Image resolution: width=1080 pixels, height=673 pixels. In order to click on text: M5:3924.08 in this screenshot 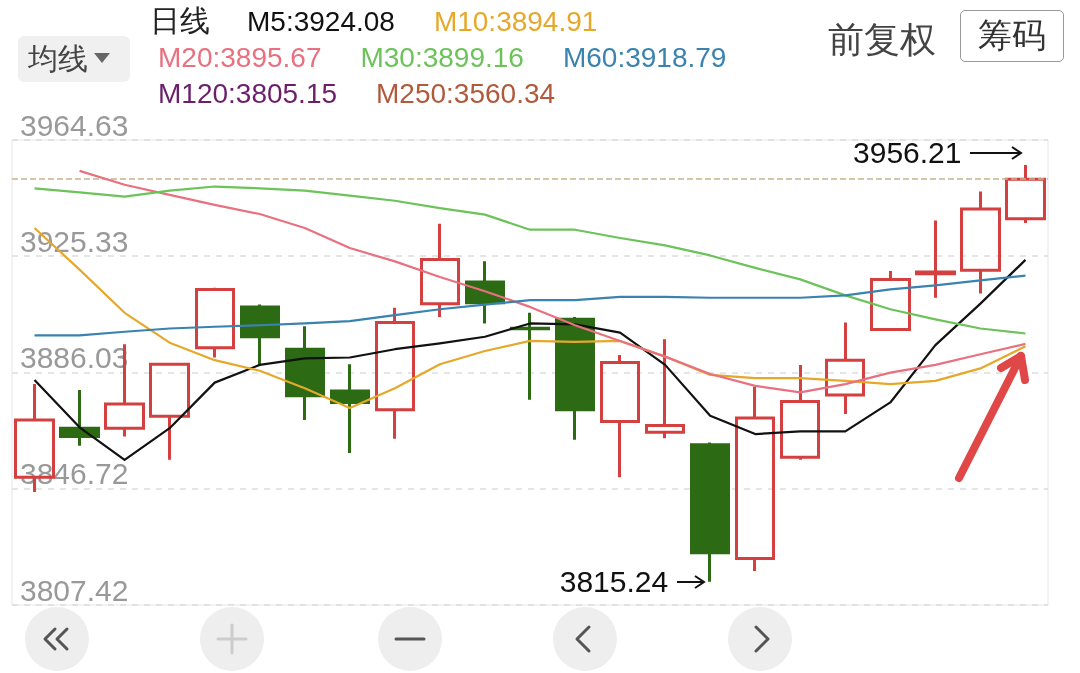, I will do `click(321, 21)`.